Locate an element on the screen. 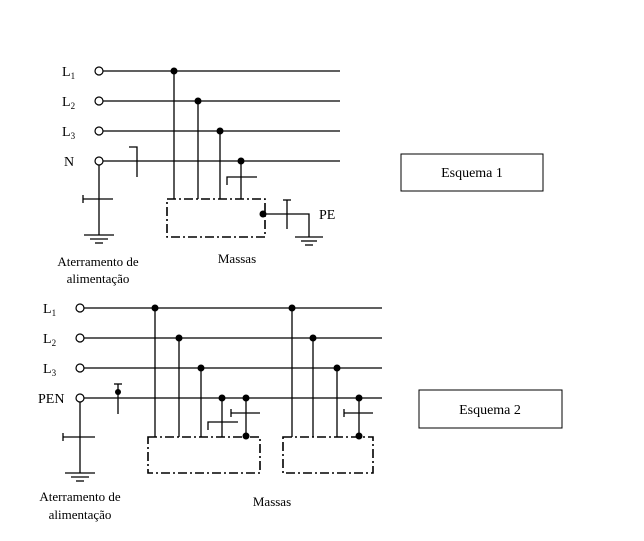  scheme-2-title-box is located at coordinates (490, 409).